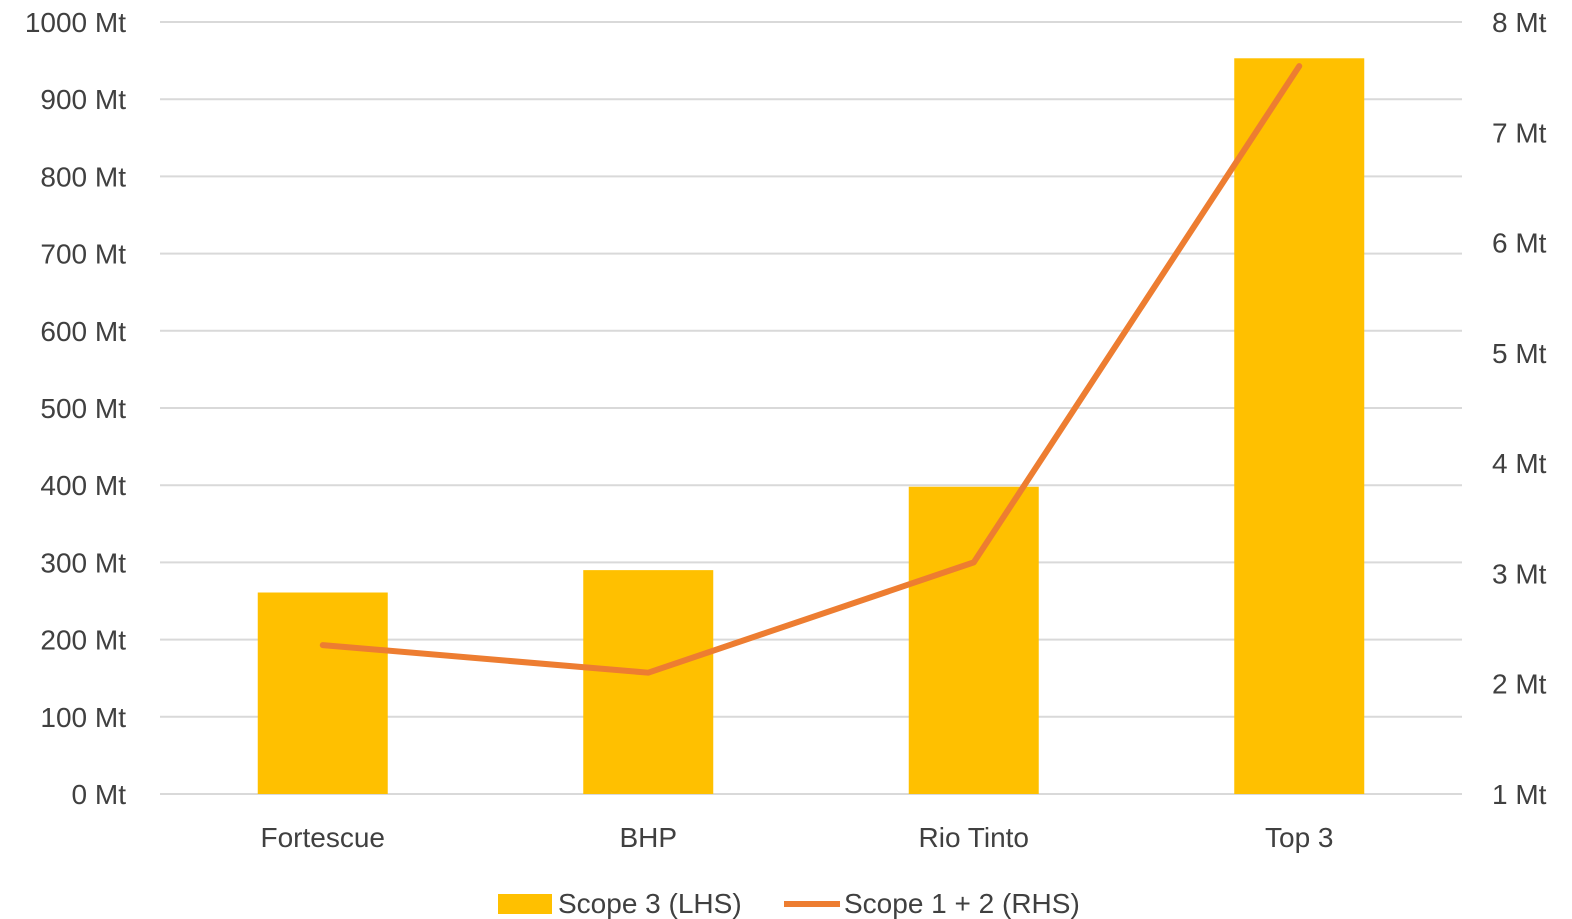 Image resolution: width=1572 pixels, height=919 pixels. What do you see at coordinates (83, 717) in the screenshot?
I see `left-tick-label: 100 Mt` at bounding box center [83, 717].